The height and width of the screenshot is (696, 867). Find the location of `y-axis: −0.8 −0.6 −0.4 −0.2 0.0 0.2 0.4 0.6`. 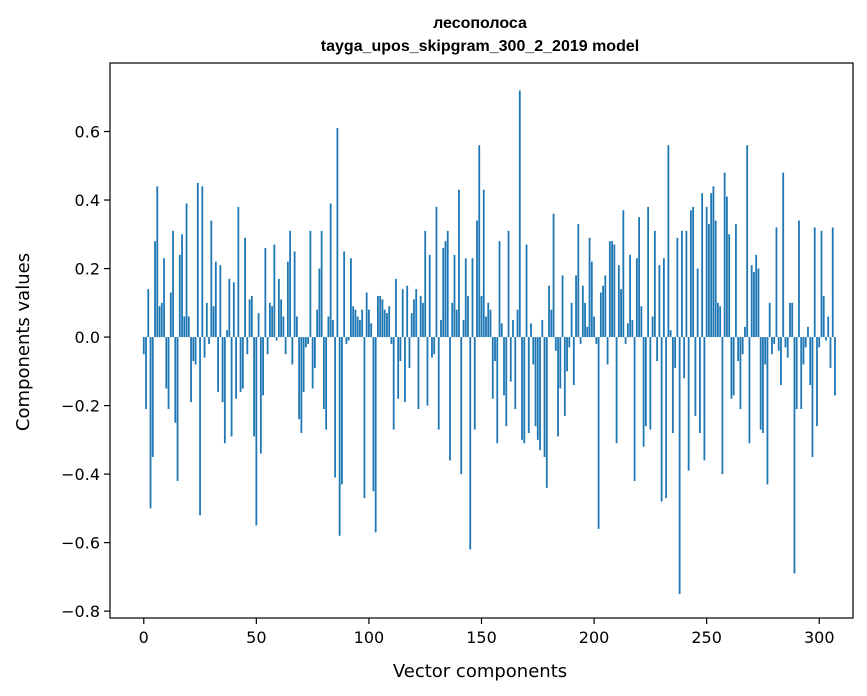

y-axis: −0.8 −0.6 −0.4 −0.2 0.0 0.2 0.4 0.6 is located at coordinates (85, 372).